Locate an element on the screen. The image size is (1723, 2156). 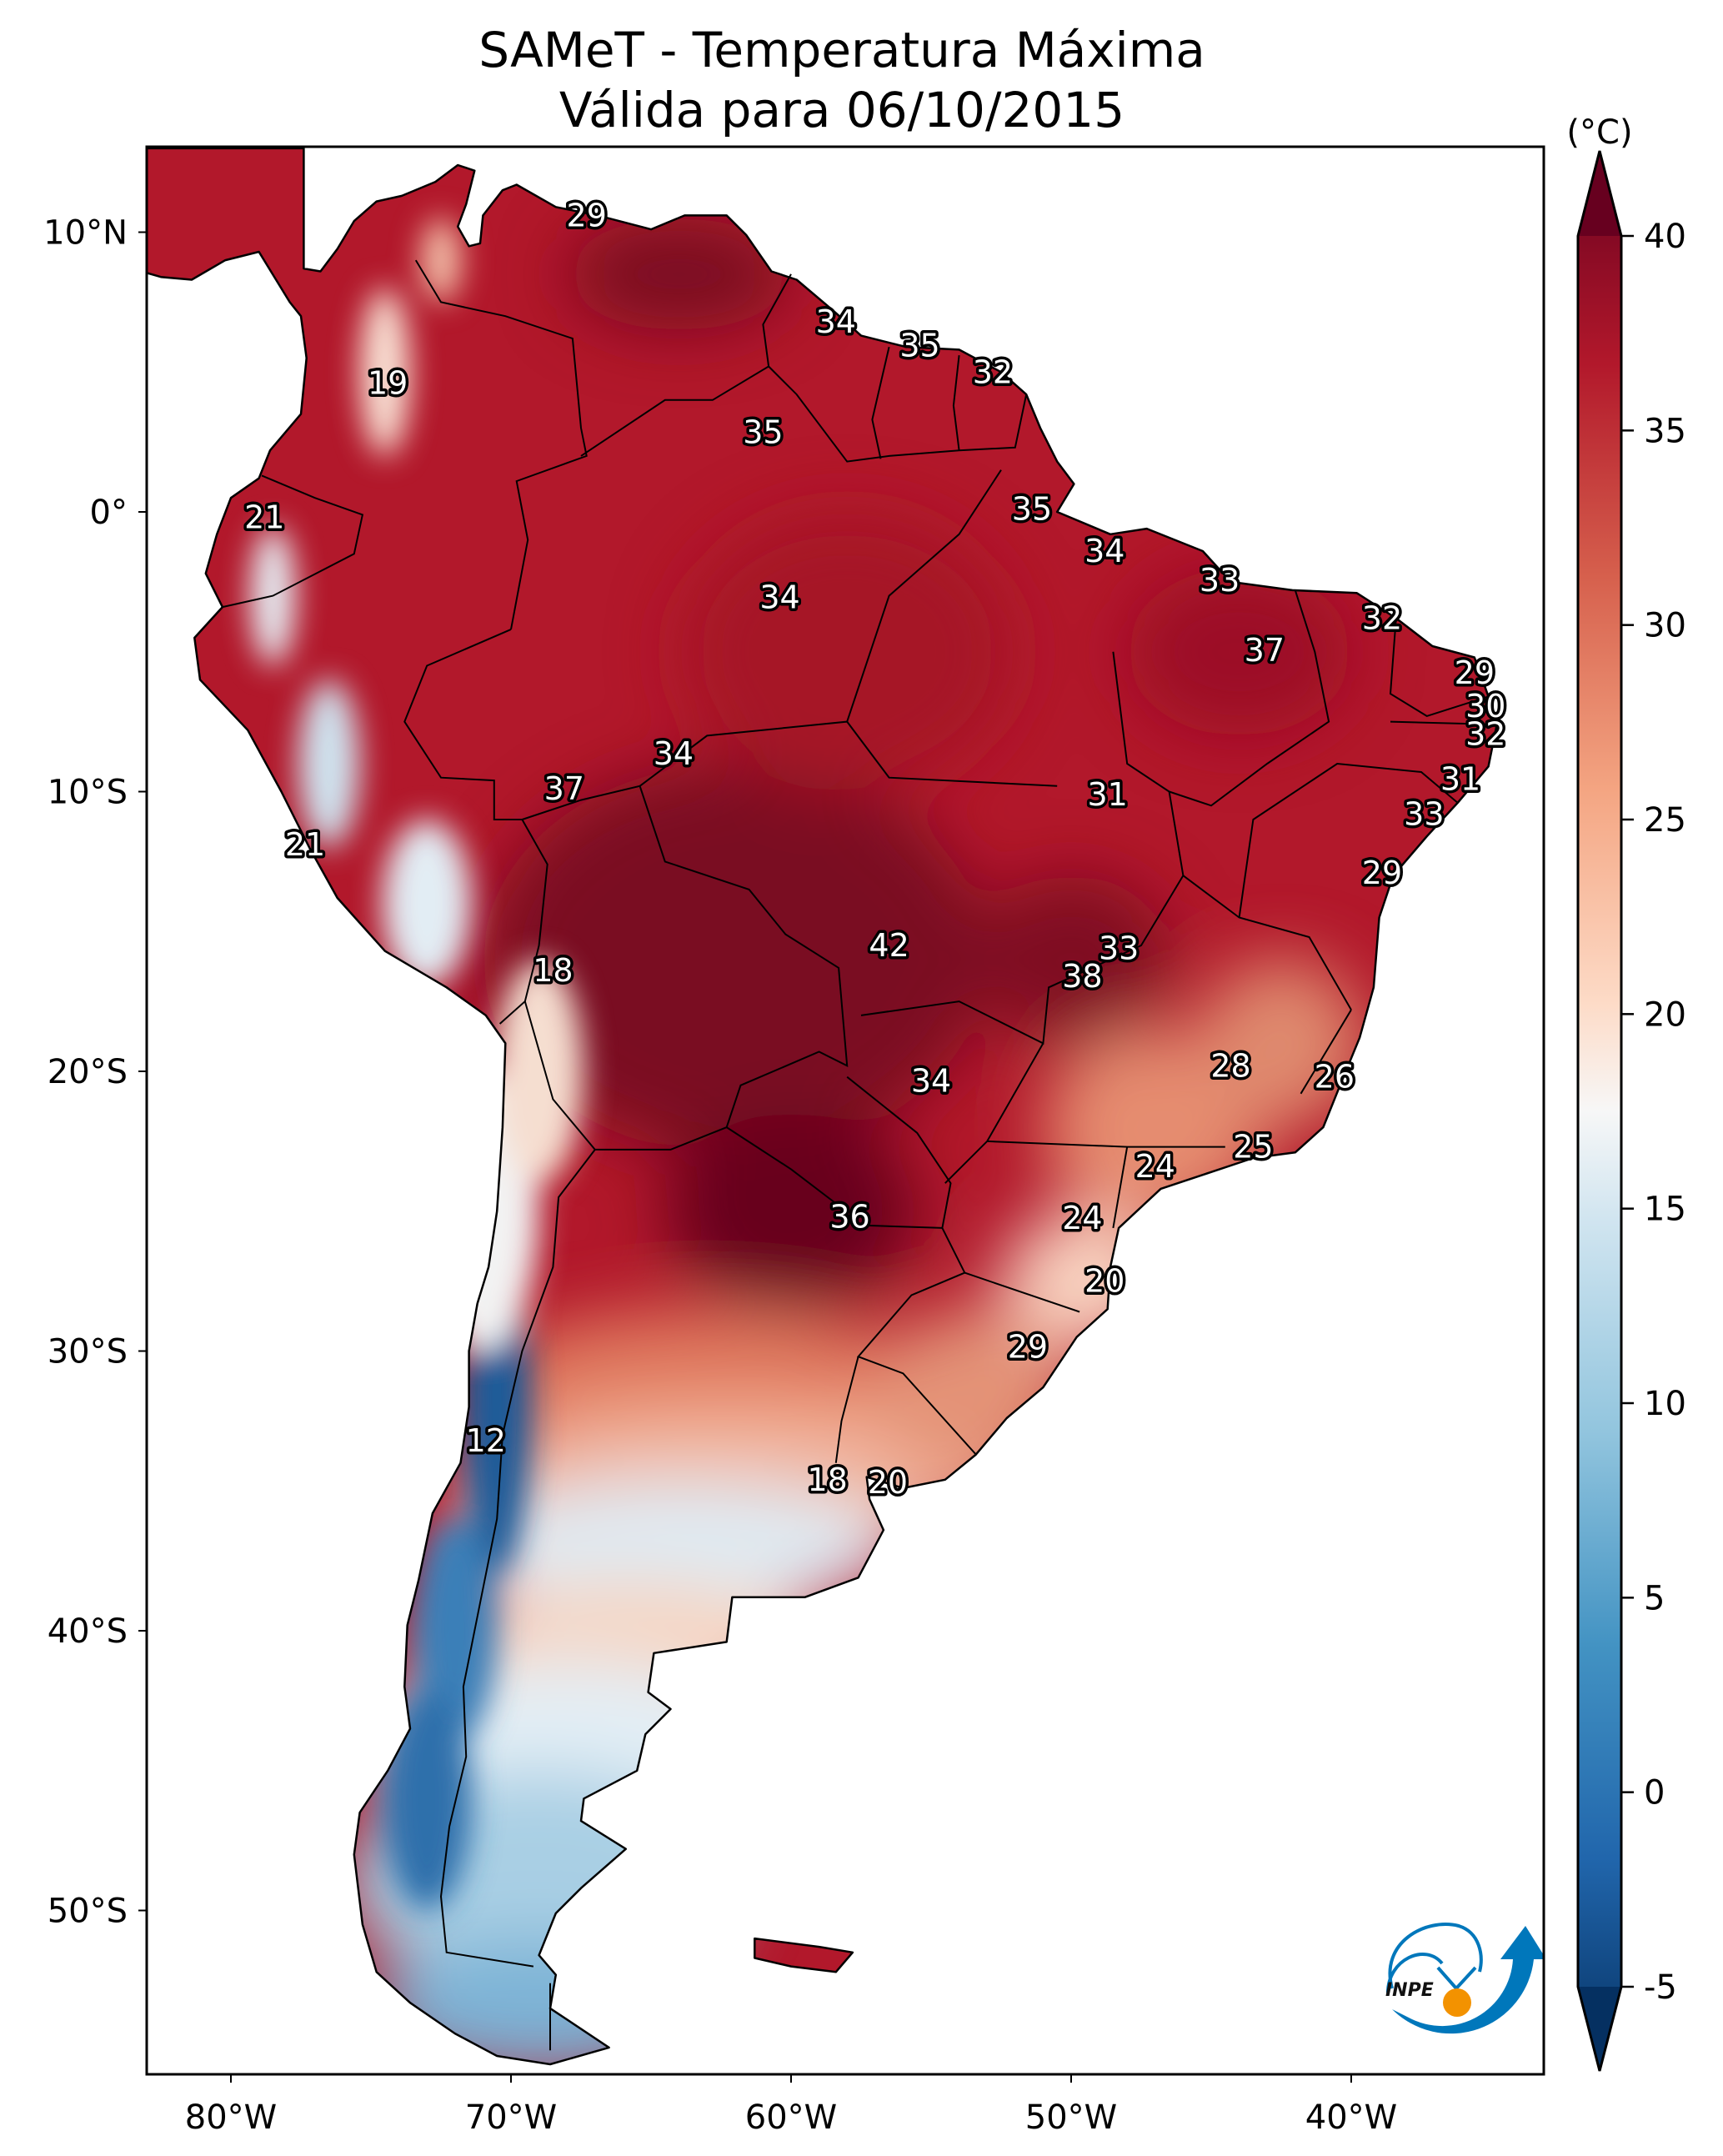
colorbar-tick-label: 25 is located at coordinates (1665, 820).